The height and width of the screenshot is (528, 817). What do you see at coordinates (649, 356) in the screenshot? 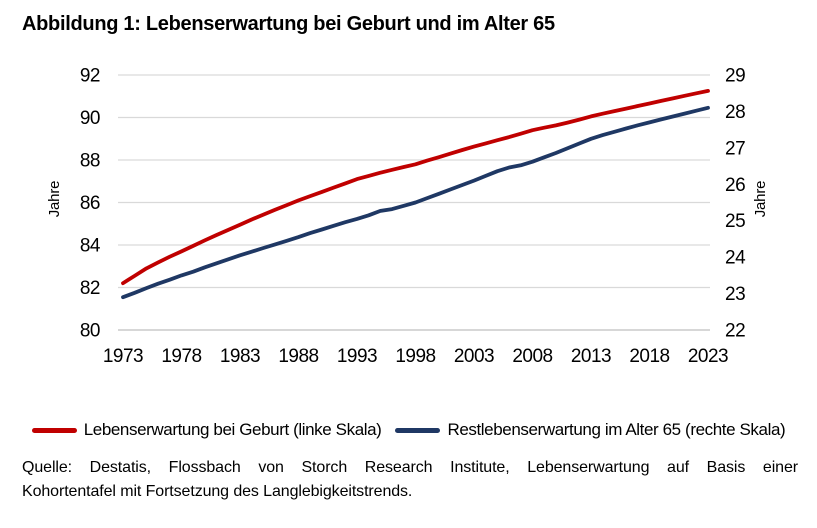
I see `x-axis-tick-label: 2018` at bounding box center [649, 356].